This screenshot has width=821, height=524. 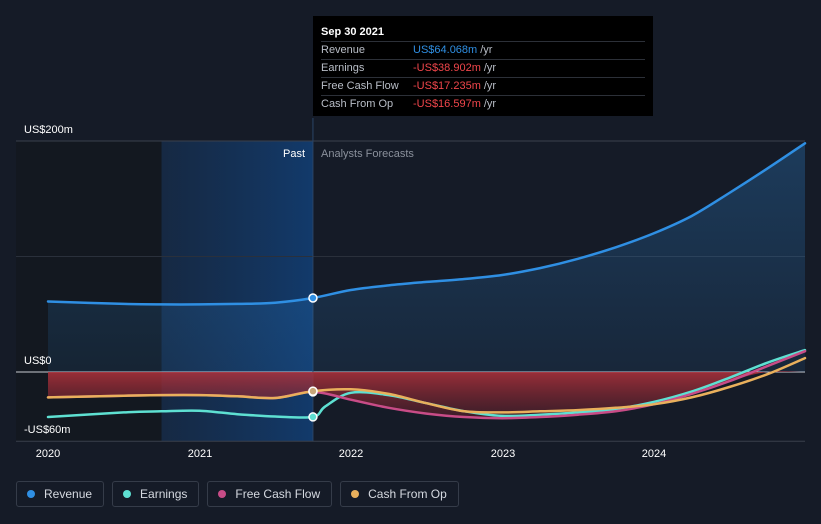 I want to click on legend-item-free-cash-flow: Free Cash Flow, so click(x=270, y=494).